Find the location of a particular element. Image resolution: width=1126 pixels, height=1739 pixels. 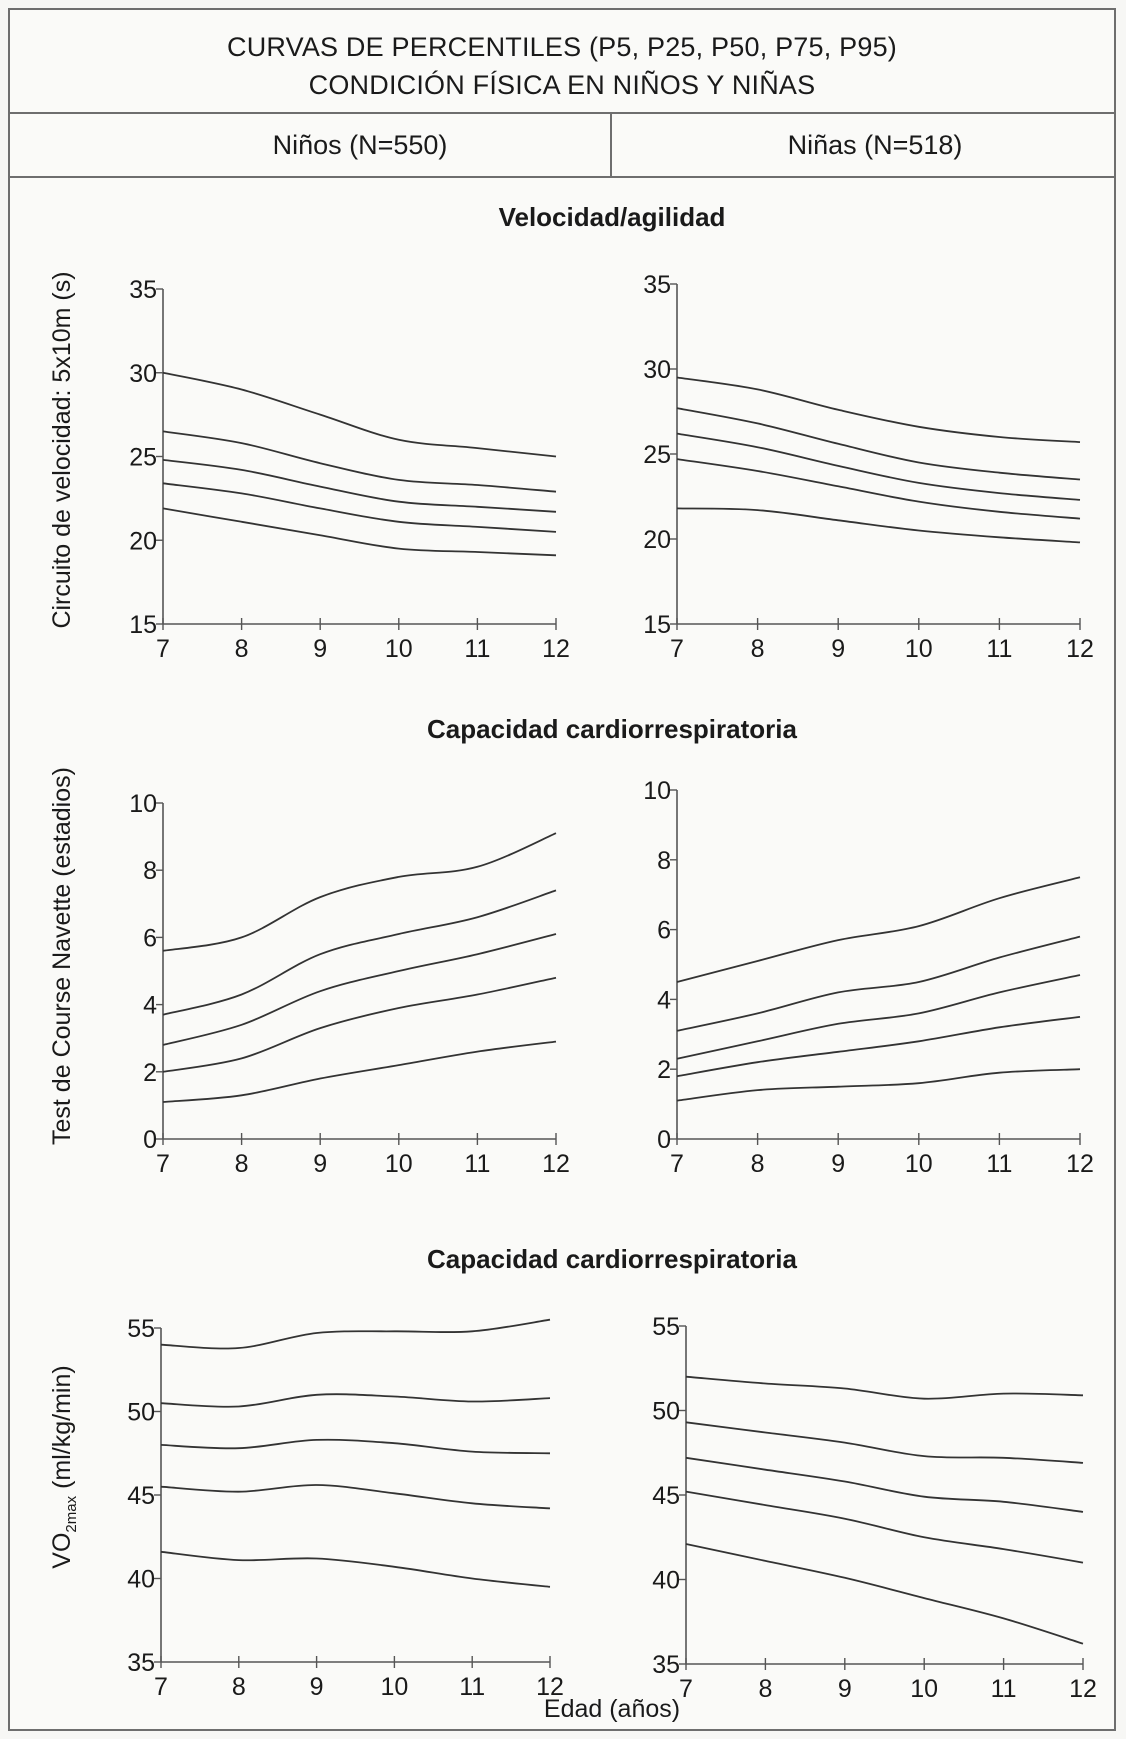

column-header-girls: Niñas (N=518) is located at coordinates (875, 145).